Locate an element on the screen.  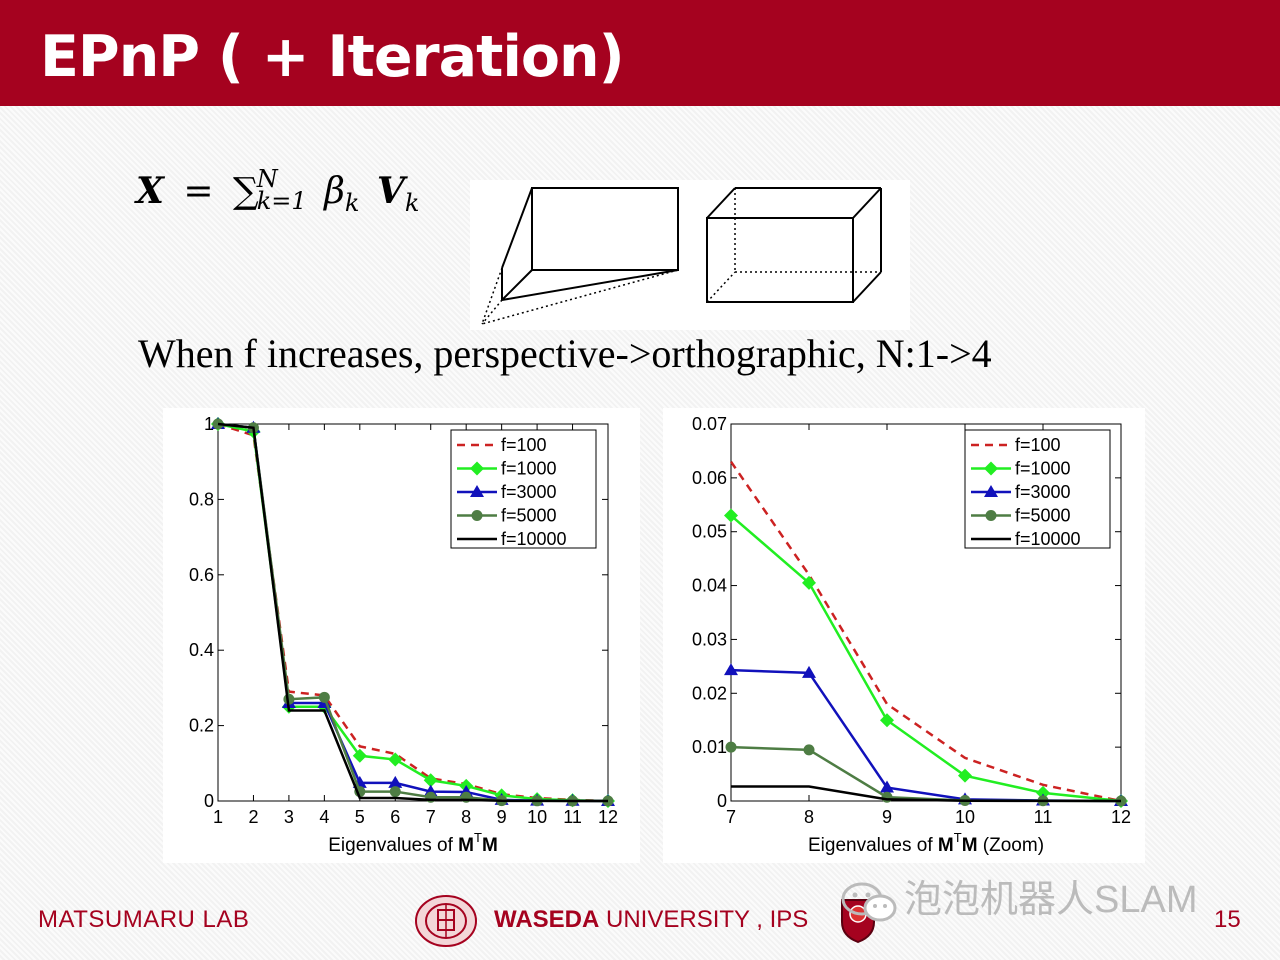
projection-boxes is located at coordinates (690, 255).